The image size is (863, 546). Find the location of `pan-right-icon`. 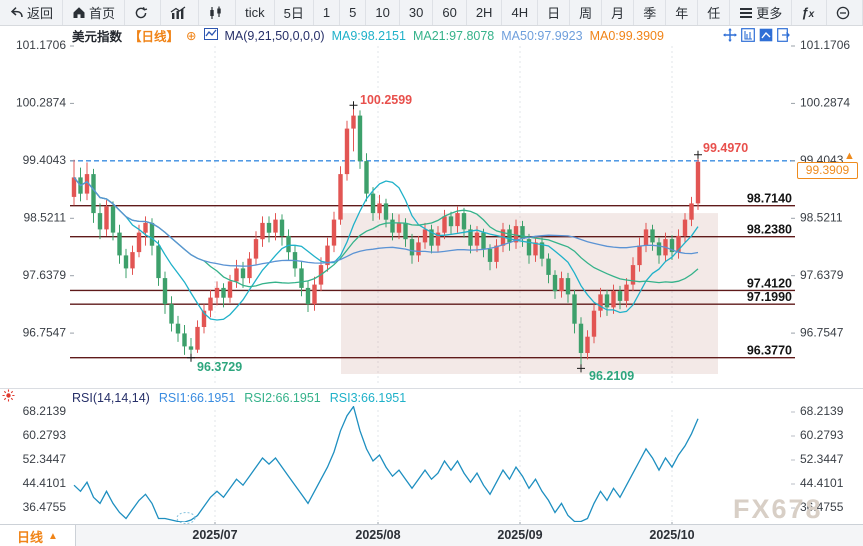

pan-right-icon is located at coordinates (784, 37).